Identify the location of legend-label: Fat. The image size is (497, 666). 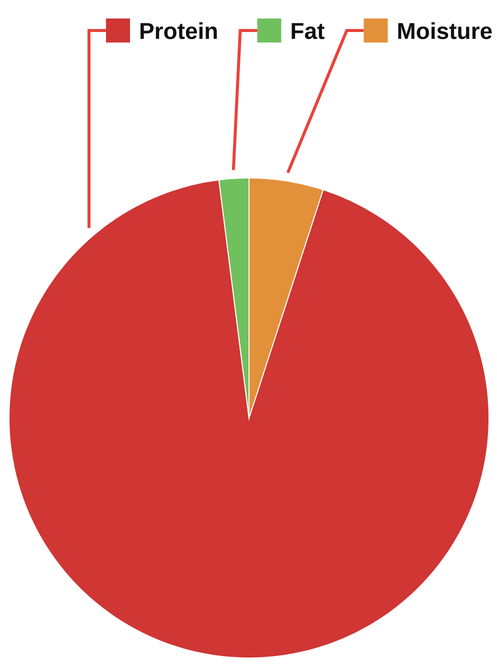
(308, 31).